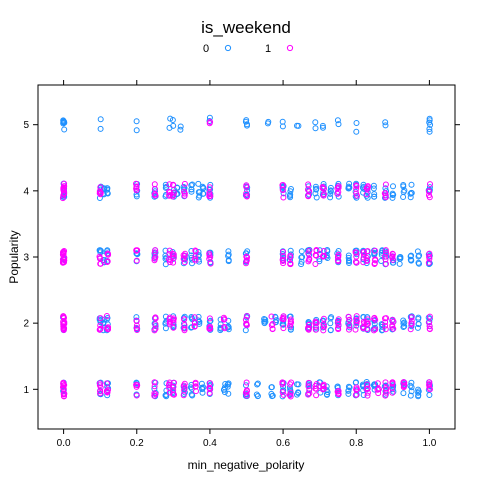 The width and height of the screenshot is (480, 480). What do you see at coordinates (283, 443) in the screenshot?
I see `x-tick-label-3: 0.6` at bounding box center [283, 443].